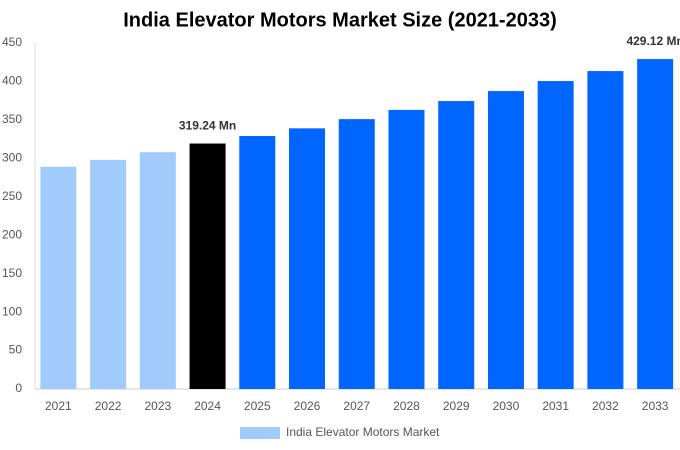  What do you see at coordinates (12, 158) in the screenshot?
I see `y-tick-label: 300` at bounding box center [12, 158].